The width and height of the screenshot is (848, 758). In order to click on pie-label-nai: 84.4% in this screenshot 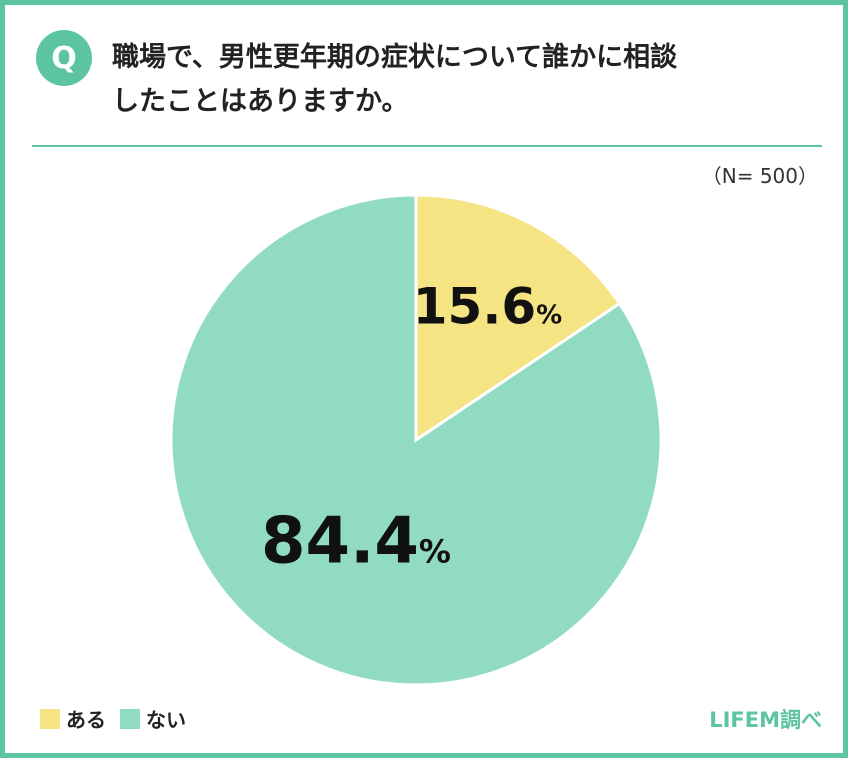, I will do `click(356, 541)`.